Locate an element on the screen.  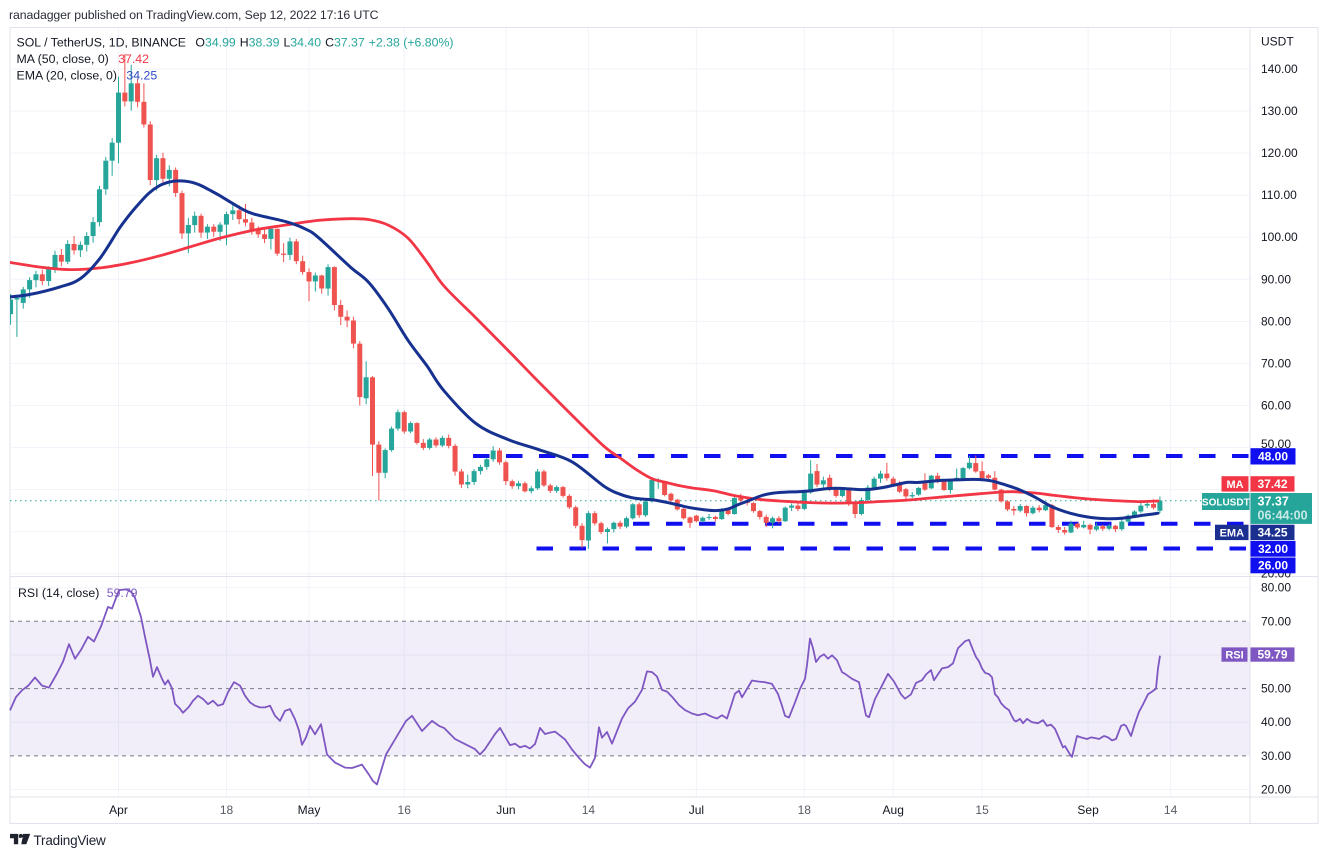
svg-text: 30.00 is located at coordinates (1276, 756).